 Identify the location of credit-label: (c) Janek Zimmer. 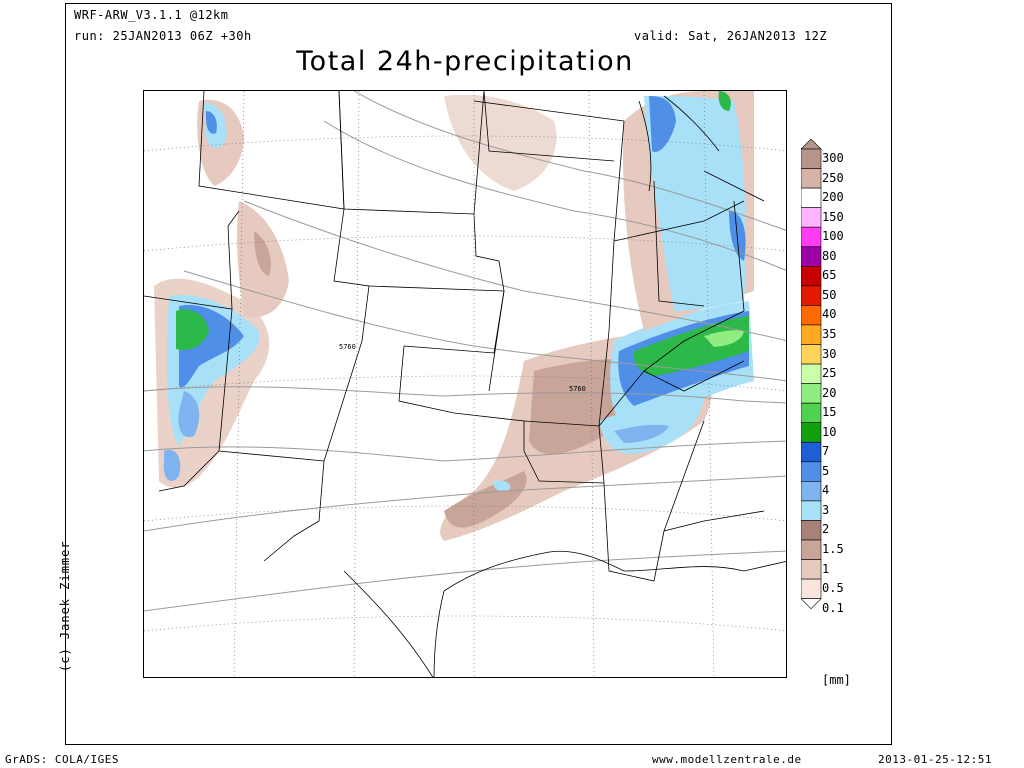
(65, 606).